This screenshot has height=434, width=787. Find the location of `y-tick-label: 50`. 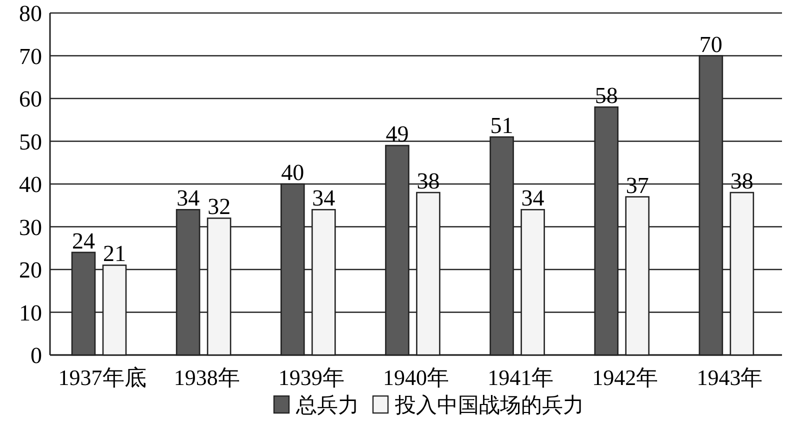

y-tick-label: 50 is located at coordinates (30, 141).